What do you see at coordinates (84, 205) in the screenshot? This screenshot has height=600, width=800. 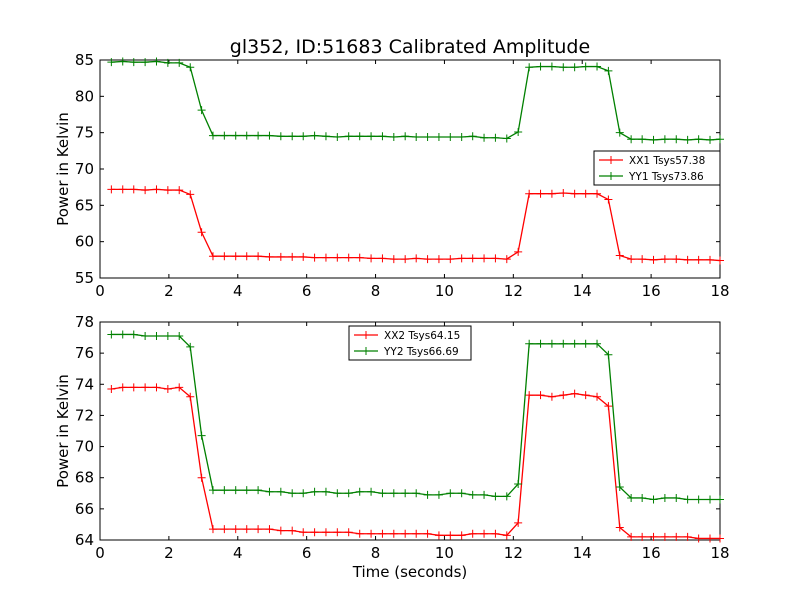 I see `y-tick-label: 65` at bounding box center [84, 205].